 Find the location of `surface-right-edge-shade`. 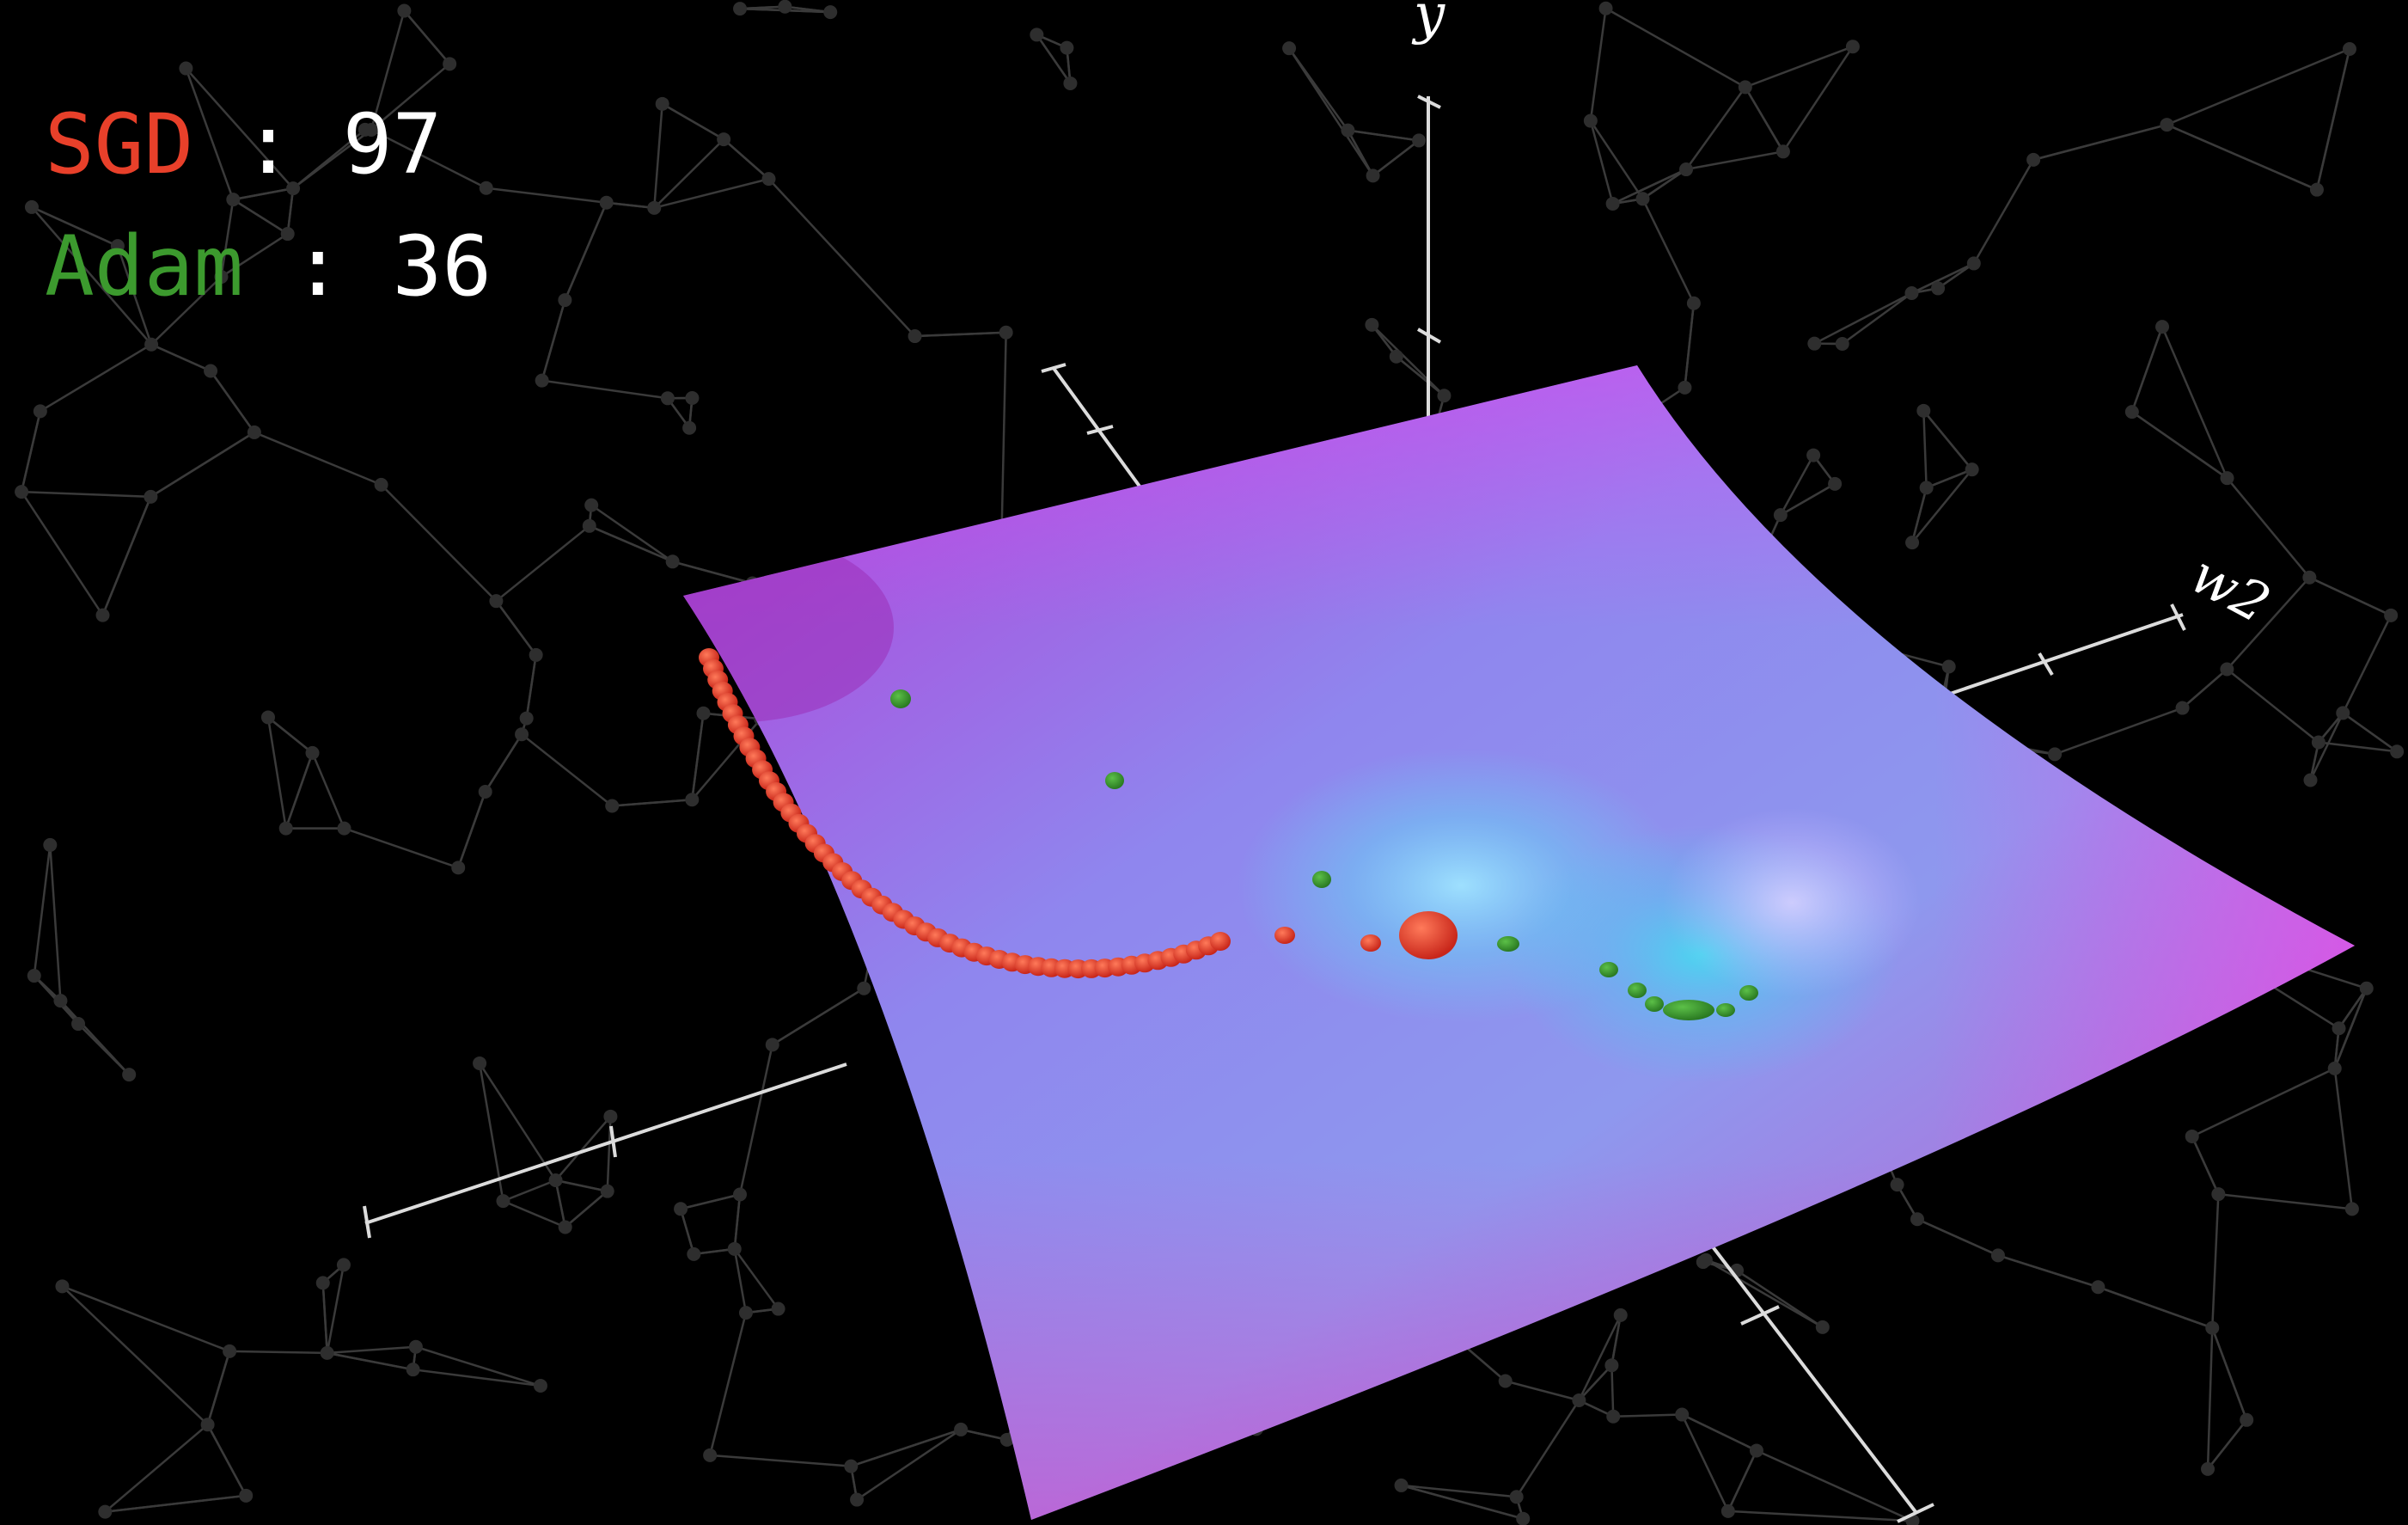

surface-right-edge-shade is located at coordinates (2144, 784).